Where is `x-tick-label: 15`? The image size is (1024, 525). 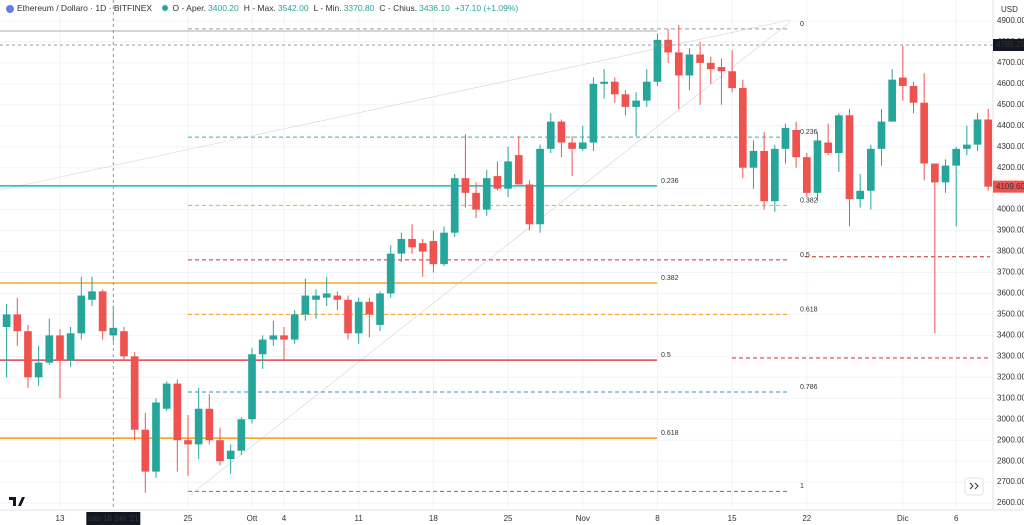
x-tick-label: 15 is located at coordinates (732, 518).